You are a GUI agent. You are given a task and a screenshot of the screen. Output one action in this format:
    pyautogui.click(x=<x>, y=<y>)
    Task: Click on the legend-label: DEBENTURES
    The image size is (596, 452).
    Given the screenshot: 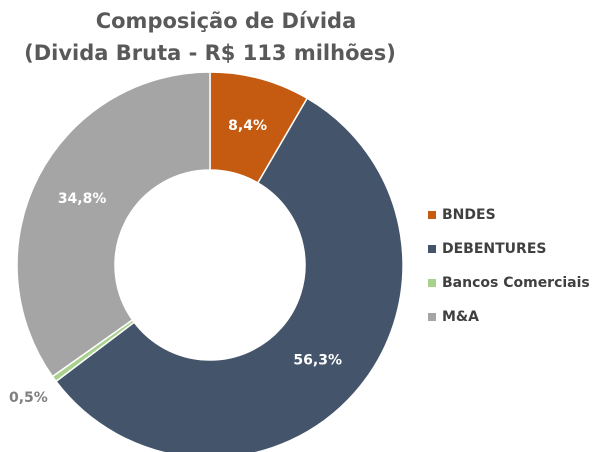 What is the action you would take?
    pyautogui.click(x=494, y=249)
    